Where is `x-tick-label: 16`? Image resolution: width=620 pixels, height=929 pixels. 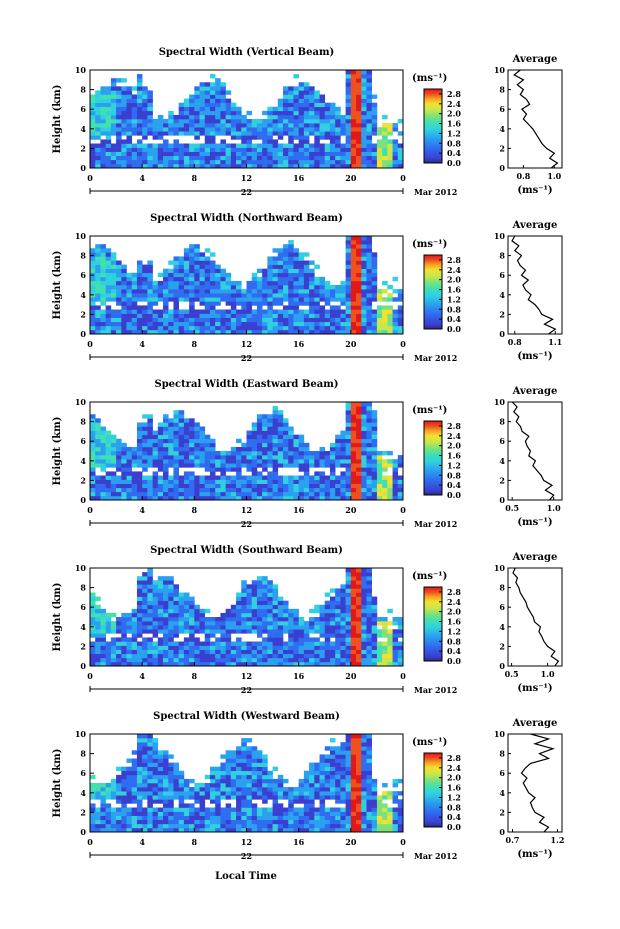
x-tick-label: 16 is located at coordinates (299, 178).